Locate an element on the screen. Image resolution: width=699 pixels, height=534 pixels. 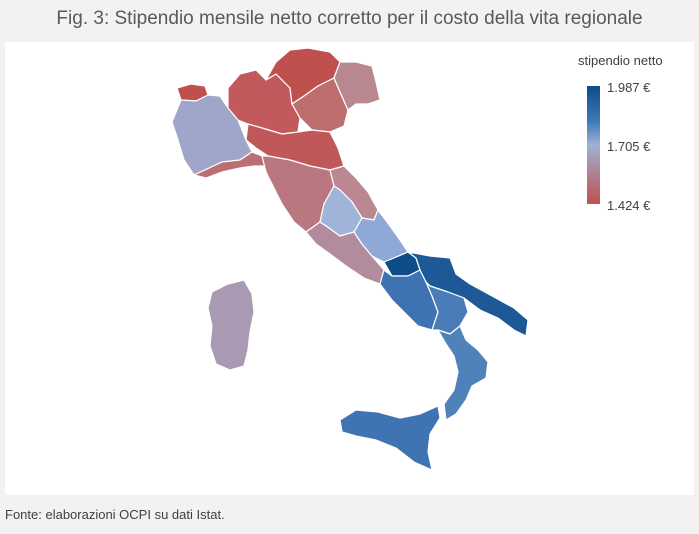
legend-title: stipendio netto is located at coordinates (620, 60).